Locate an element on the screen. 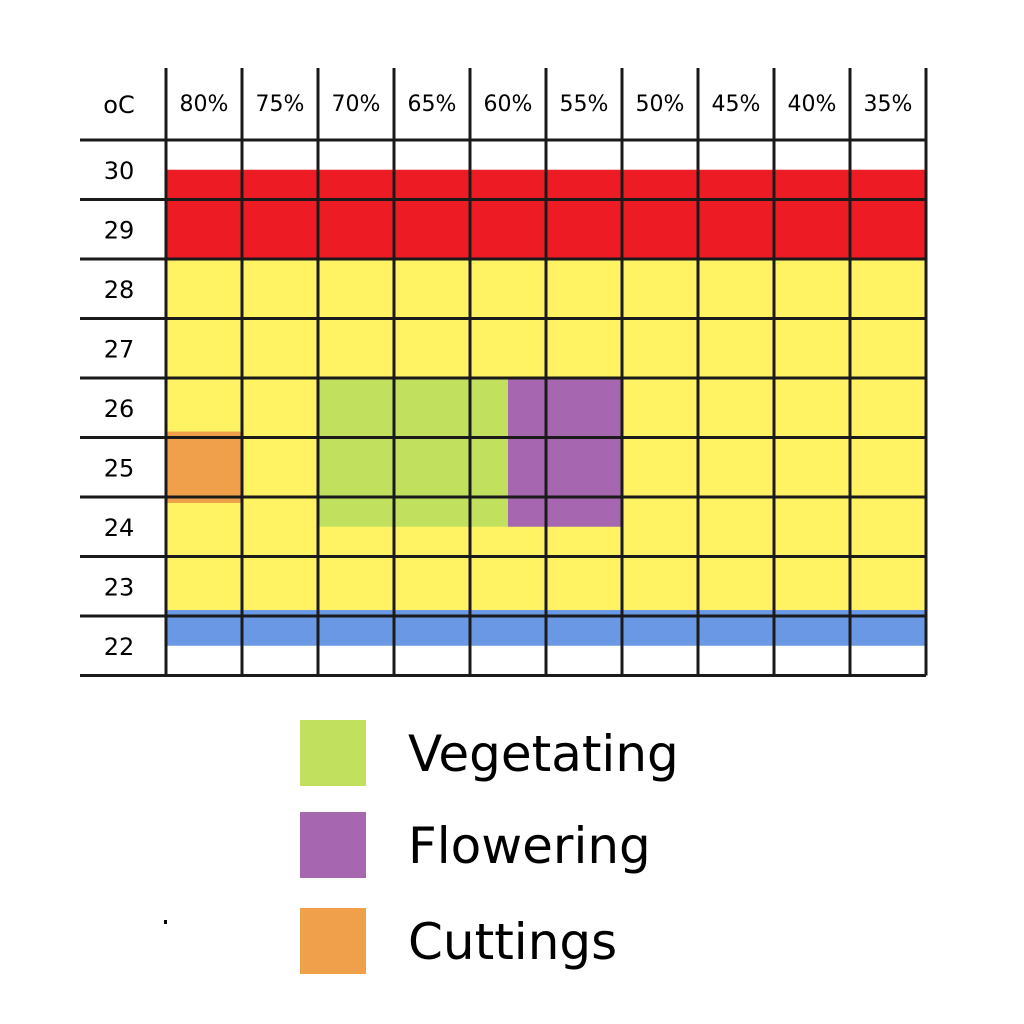 The height and width of the screenshot is (1024, 1024). x-tick-label: 70% is located at coordinates (356, 104).